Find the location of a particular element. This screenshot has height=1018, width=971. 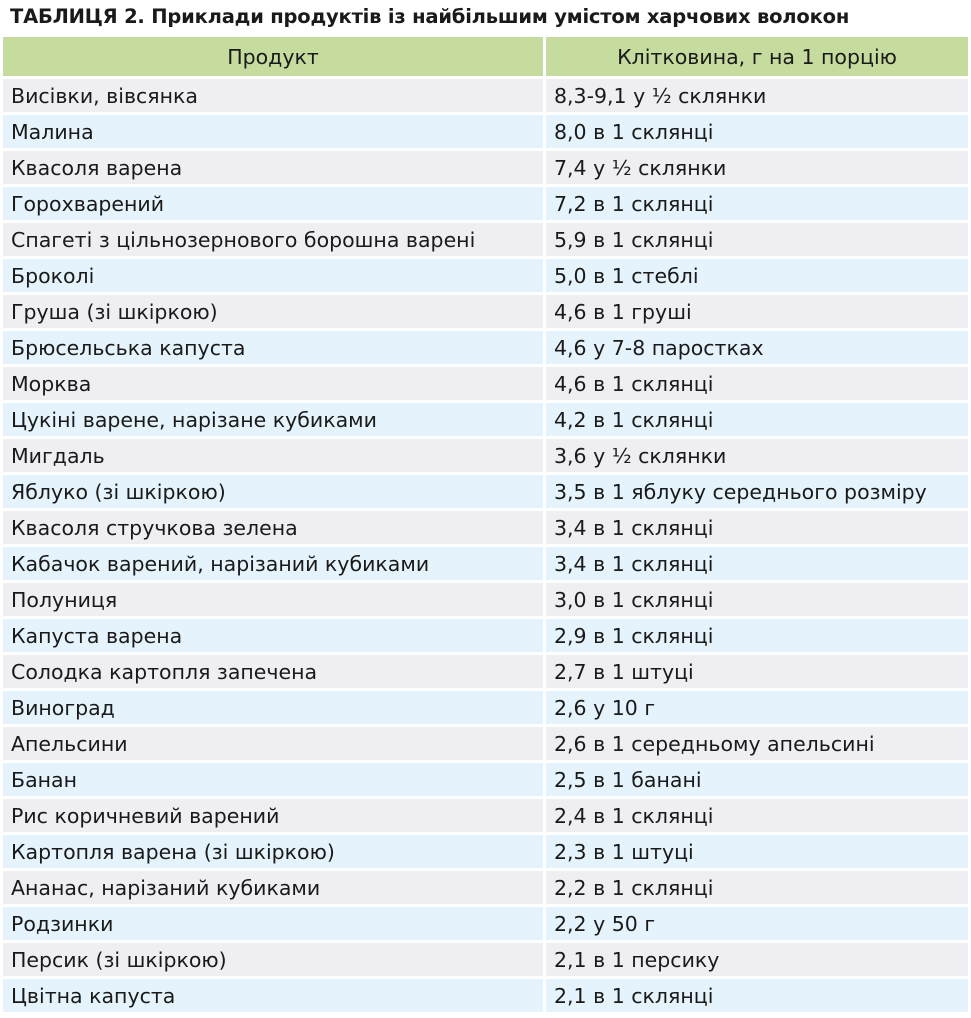

product-cell: Мигдаль is located at coordinates (273, 455).